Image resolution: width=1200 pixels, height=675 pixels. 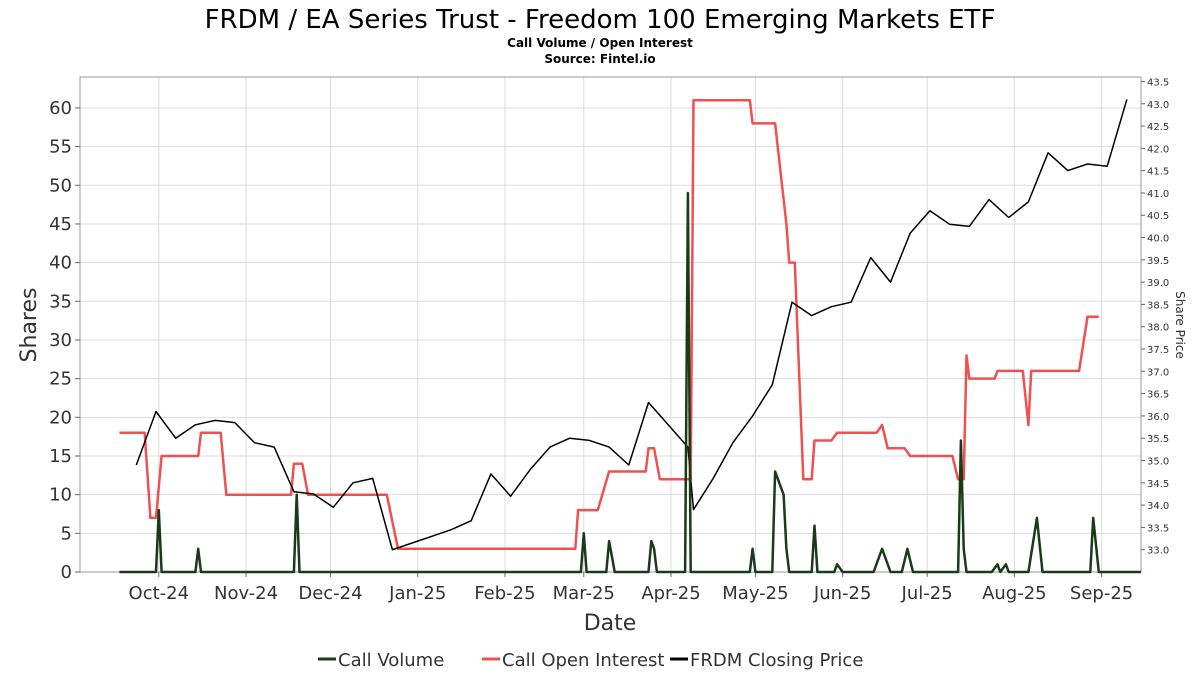 I want to click on y2-tick-label: 38.0, so click(x=1158, y=328).